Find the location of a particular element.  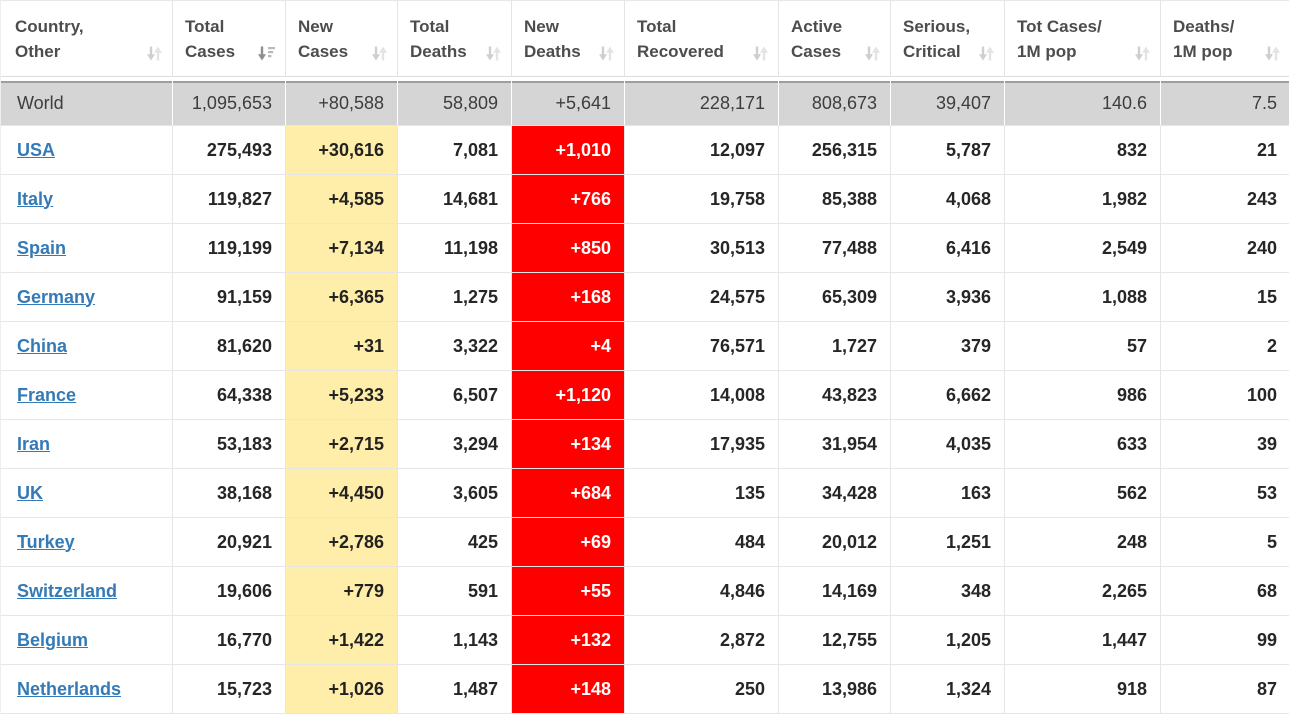

new-cases-cell: +4,450 is located at coordinates (341, 493).